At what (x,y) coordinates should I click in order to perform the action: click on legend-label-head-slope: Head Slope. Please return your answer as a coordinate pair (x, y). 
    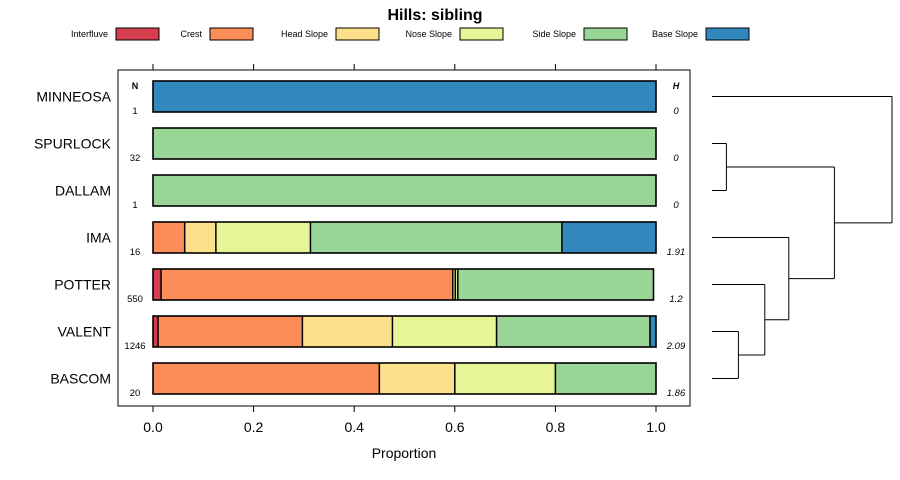
    Looking at the image, I should click on (304, 34).